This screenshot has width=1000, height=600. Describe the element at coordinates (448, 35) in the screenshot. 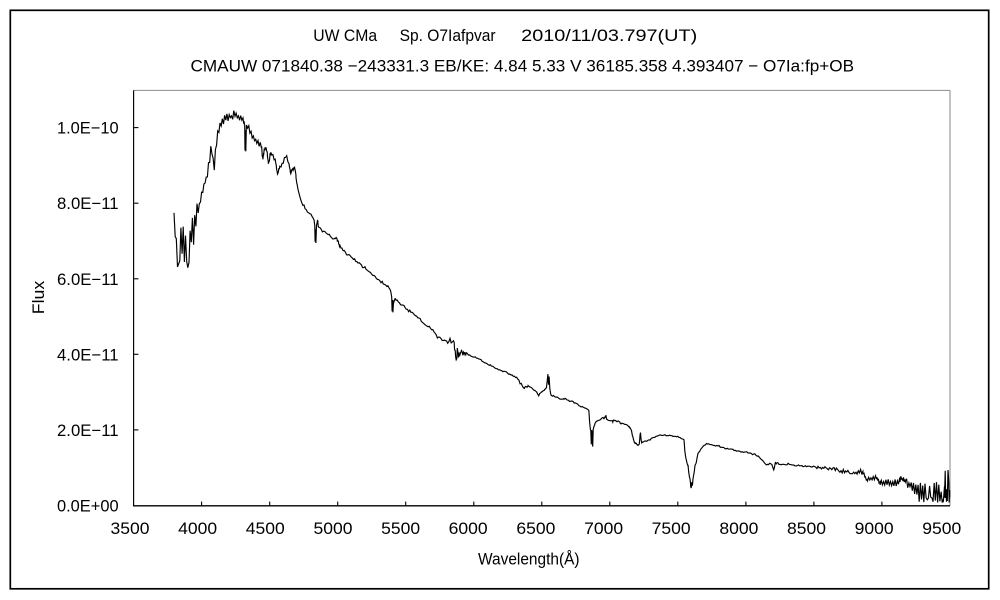

I see `svg-text: Sp. O7Iafpvar` at that location.